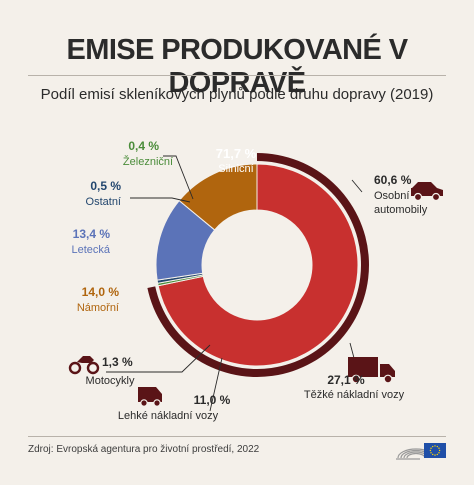  What do you see at coordinates (98, 308) in the screenshot?
I see `label-namorni-name: Námořní` at bounding box center [98, 308].